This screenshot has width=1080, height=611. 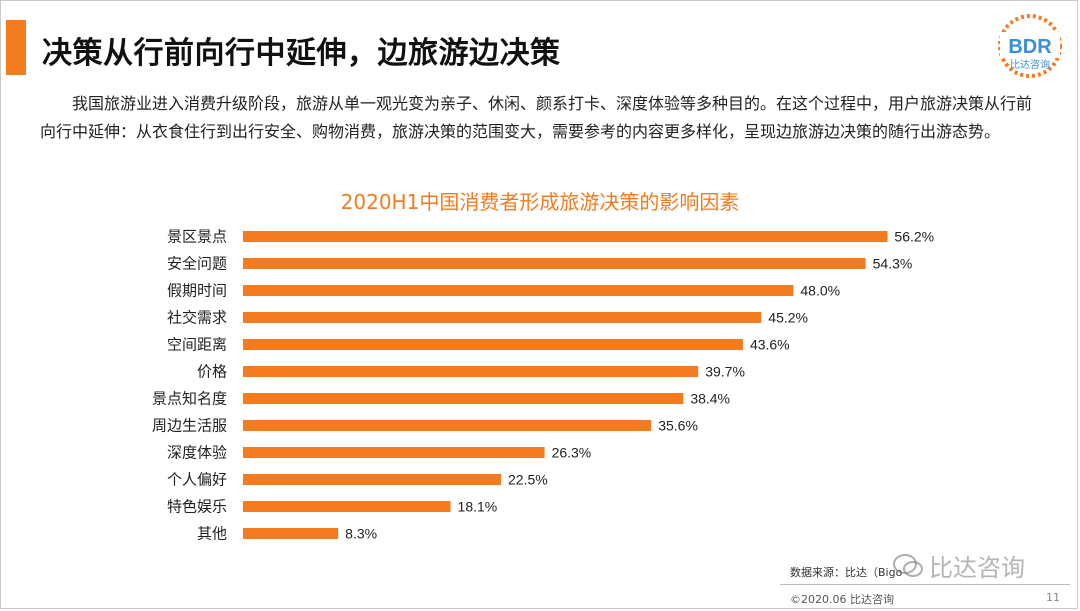 I want to click on wechat-icon, so click(x=908, y=565).